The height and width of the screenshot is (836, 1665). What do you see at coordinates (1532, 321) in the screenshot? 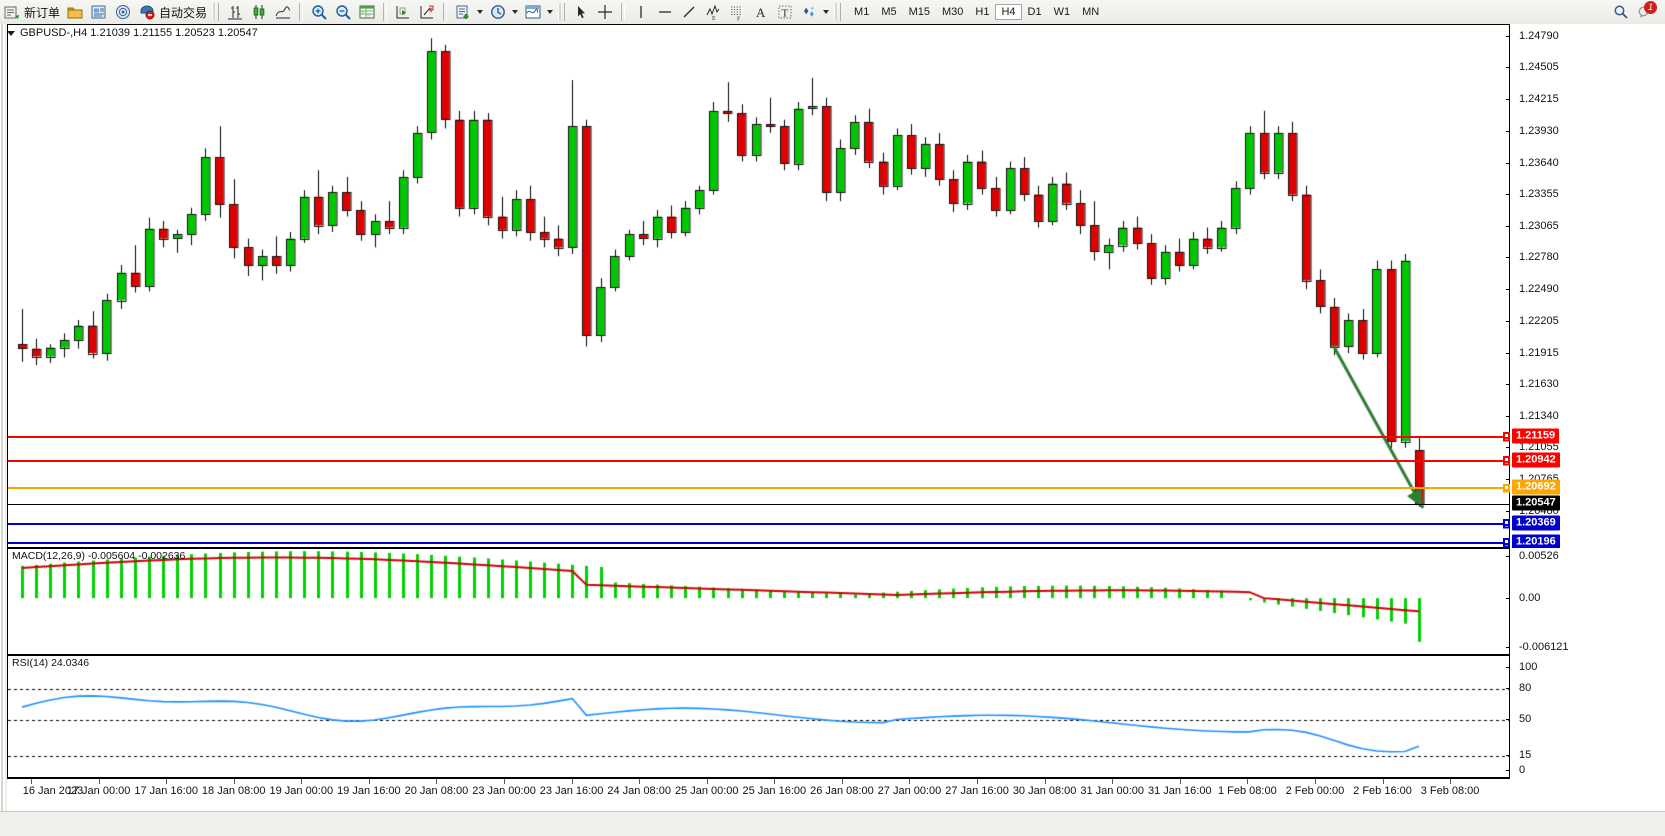
I see `price-tick: 1.22205` at bounding box center [1532, 321].